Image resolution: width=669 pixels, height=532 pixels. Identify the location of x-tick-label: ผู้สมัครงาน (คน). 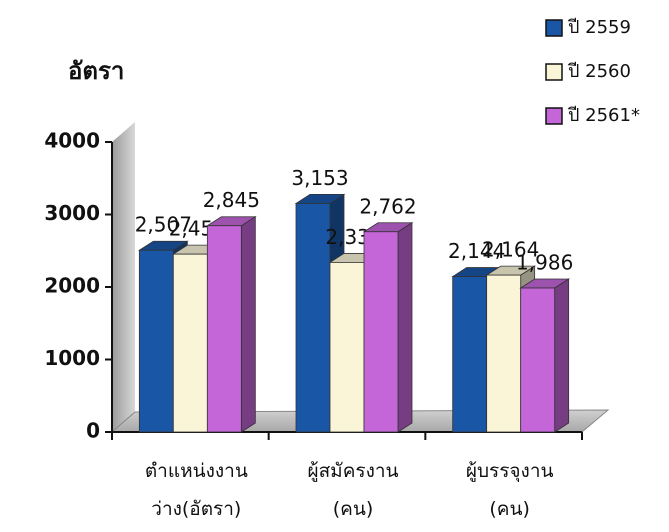
(353, 490).